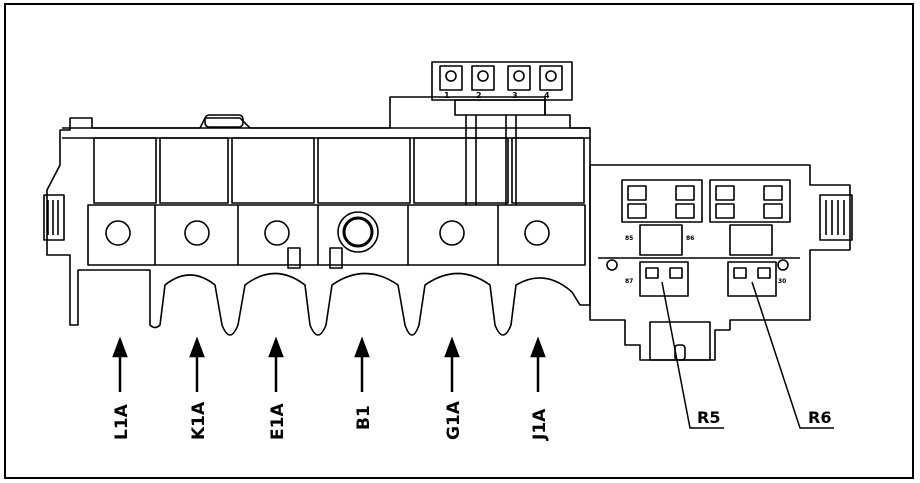 This screenshot has width=920, height=483. What do you see at coordinates (629, 238) in the screenshot?
I see `relay-pin-85: 85` at bounding box center [629, 238].